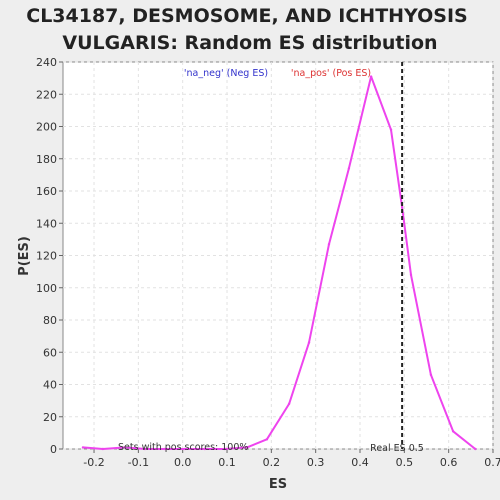  Describe the element at coordinates (227, 462) in the screenshot. I see `x-tick-label: 0.1` at that location.